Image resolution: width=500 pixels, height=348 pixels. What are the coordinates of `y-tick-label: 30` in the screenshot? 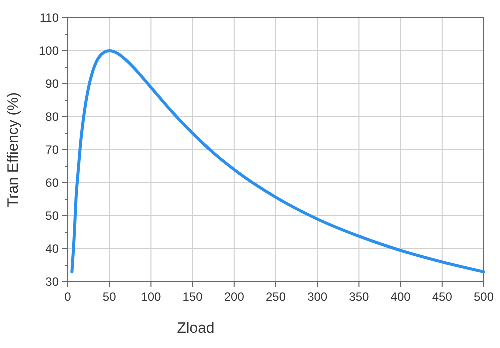 It's located at (53, 282).